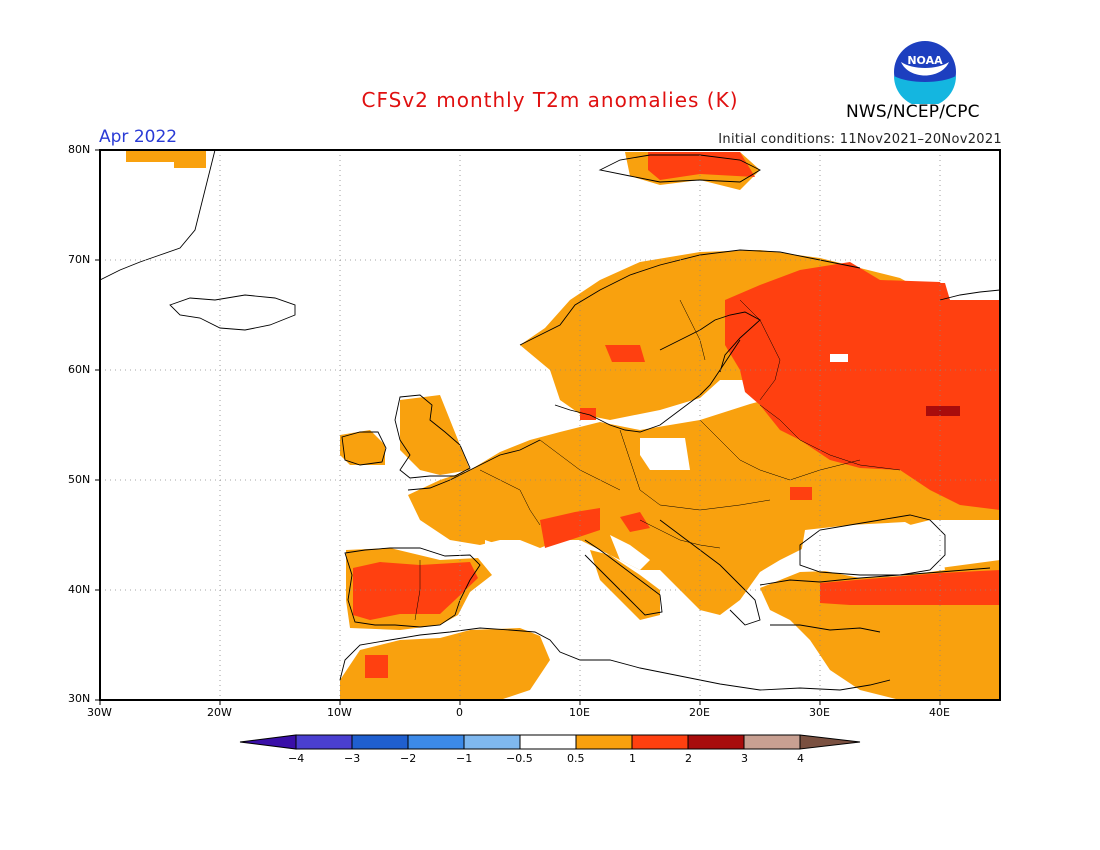 The image size is (1100, 850). I want to click on lat-label: 50N, so click(79, 479).